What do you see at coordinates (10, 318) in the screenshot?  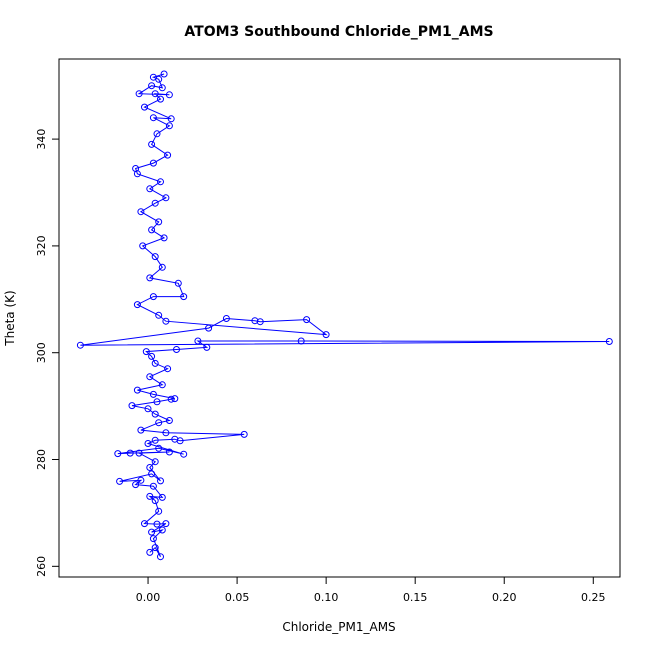 I see `y-axis-label: Theta (K)` at bounding box center [10, 318].